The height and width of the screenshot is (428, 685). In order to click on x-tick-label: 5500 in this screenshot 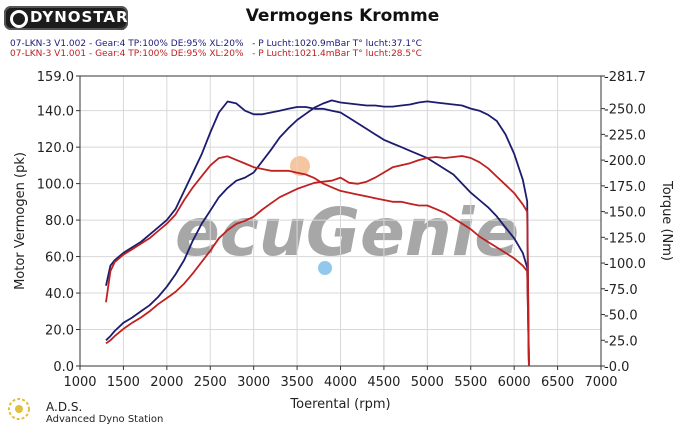, I will do `click(470, 382)`.